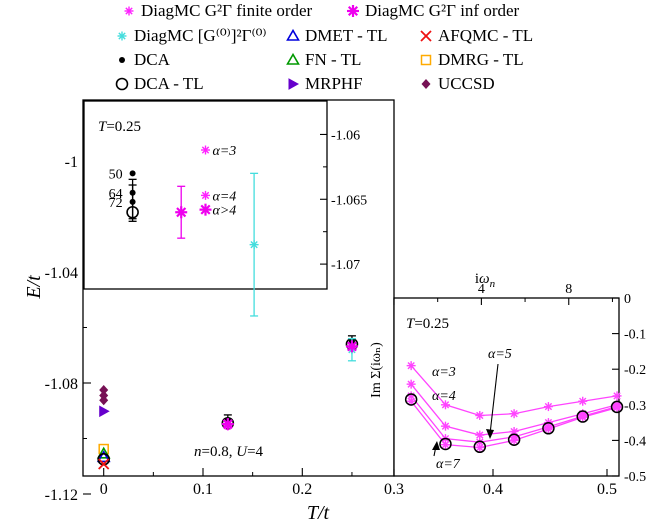 This screenshot has height=529, width=647. I want to click on main-point-mrphf, so click(104, 411).